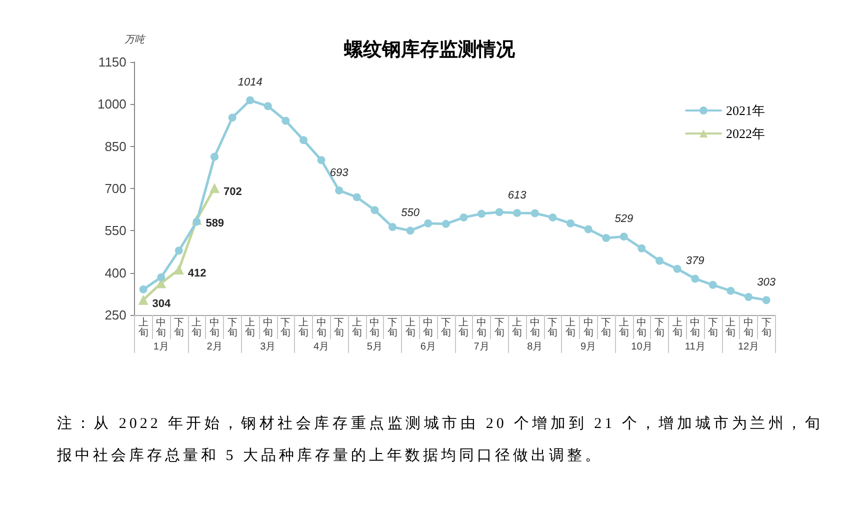 Image resolution: width=859 pixels, height=512 pixels. What do you see at coordinates (162, 304) in the screenshot?
I see `data-label: 304` at bounding box center [162, 304].